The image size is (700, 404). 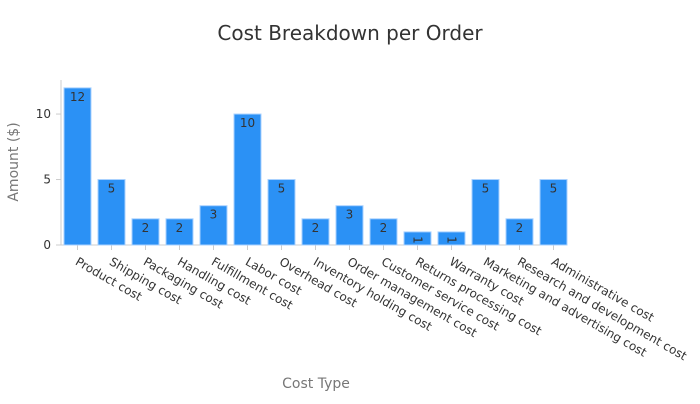 I want to click on y-tick-label: 0, so click(x=47, y=245).